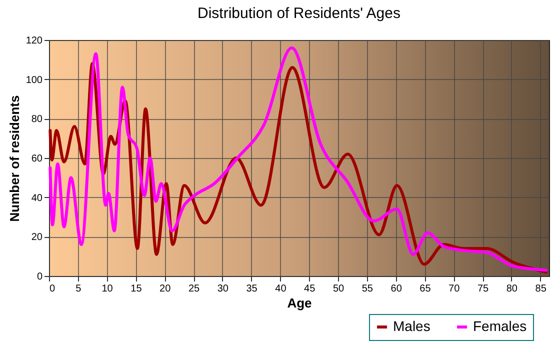 The width and height of the screenshot is (560, 353). Describe the element at coordinates (299, 13) in the screenshot. I see `chart-title: Distribution of Residents' Ages` at that location.